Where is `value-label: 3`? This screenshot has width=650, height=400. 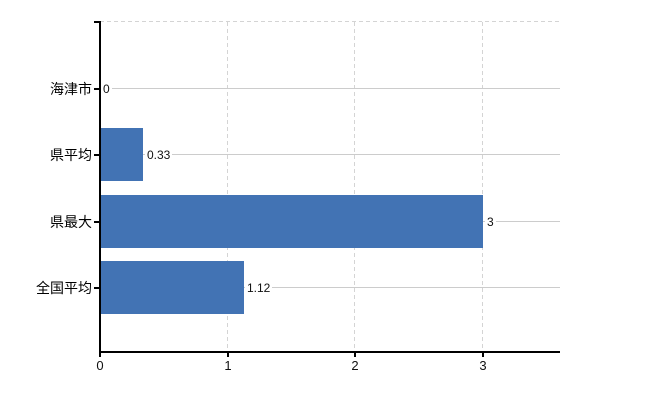 value-label: 3 is located at coordinates (490, 222).